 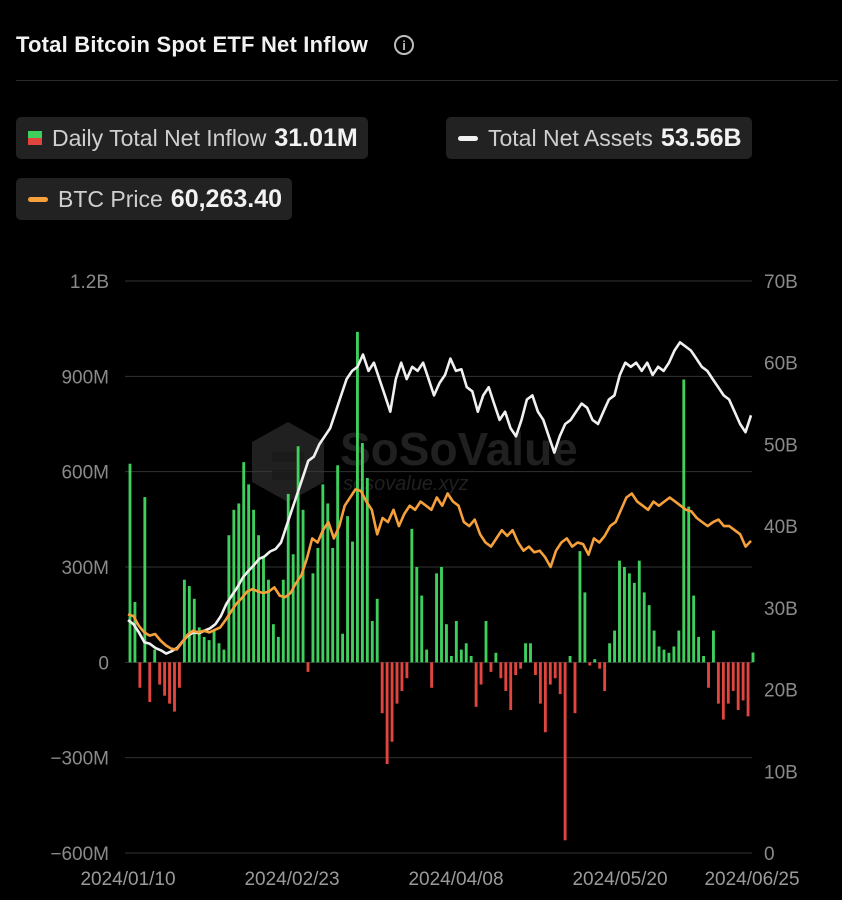 I want to click on watermark: SoSoValue sosovalue.xyz, so click(x=415, y=462).